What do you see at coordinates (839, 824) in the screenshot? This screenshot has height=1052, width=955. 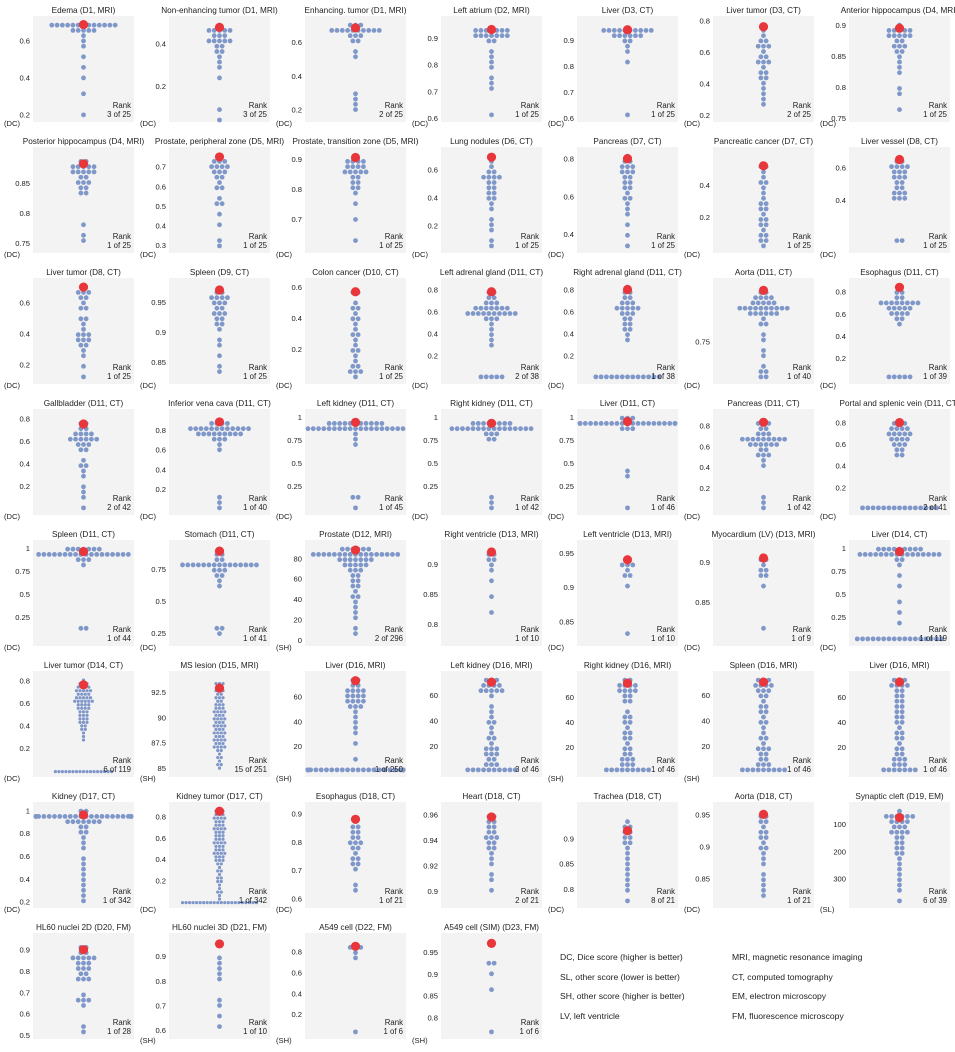 I see `y-tick-label: 100` at bounding box center [839, 824].